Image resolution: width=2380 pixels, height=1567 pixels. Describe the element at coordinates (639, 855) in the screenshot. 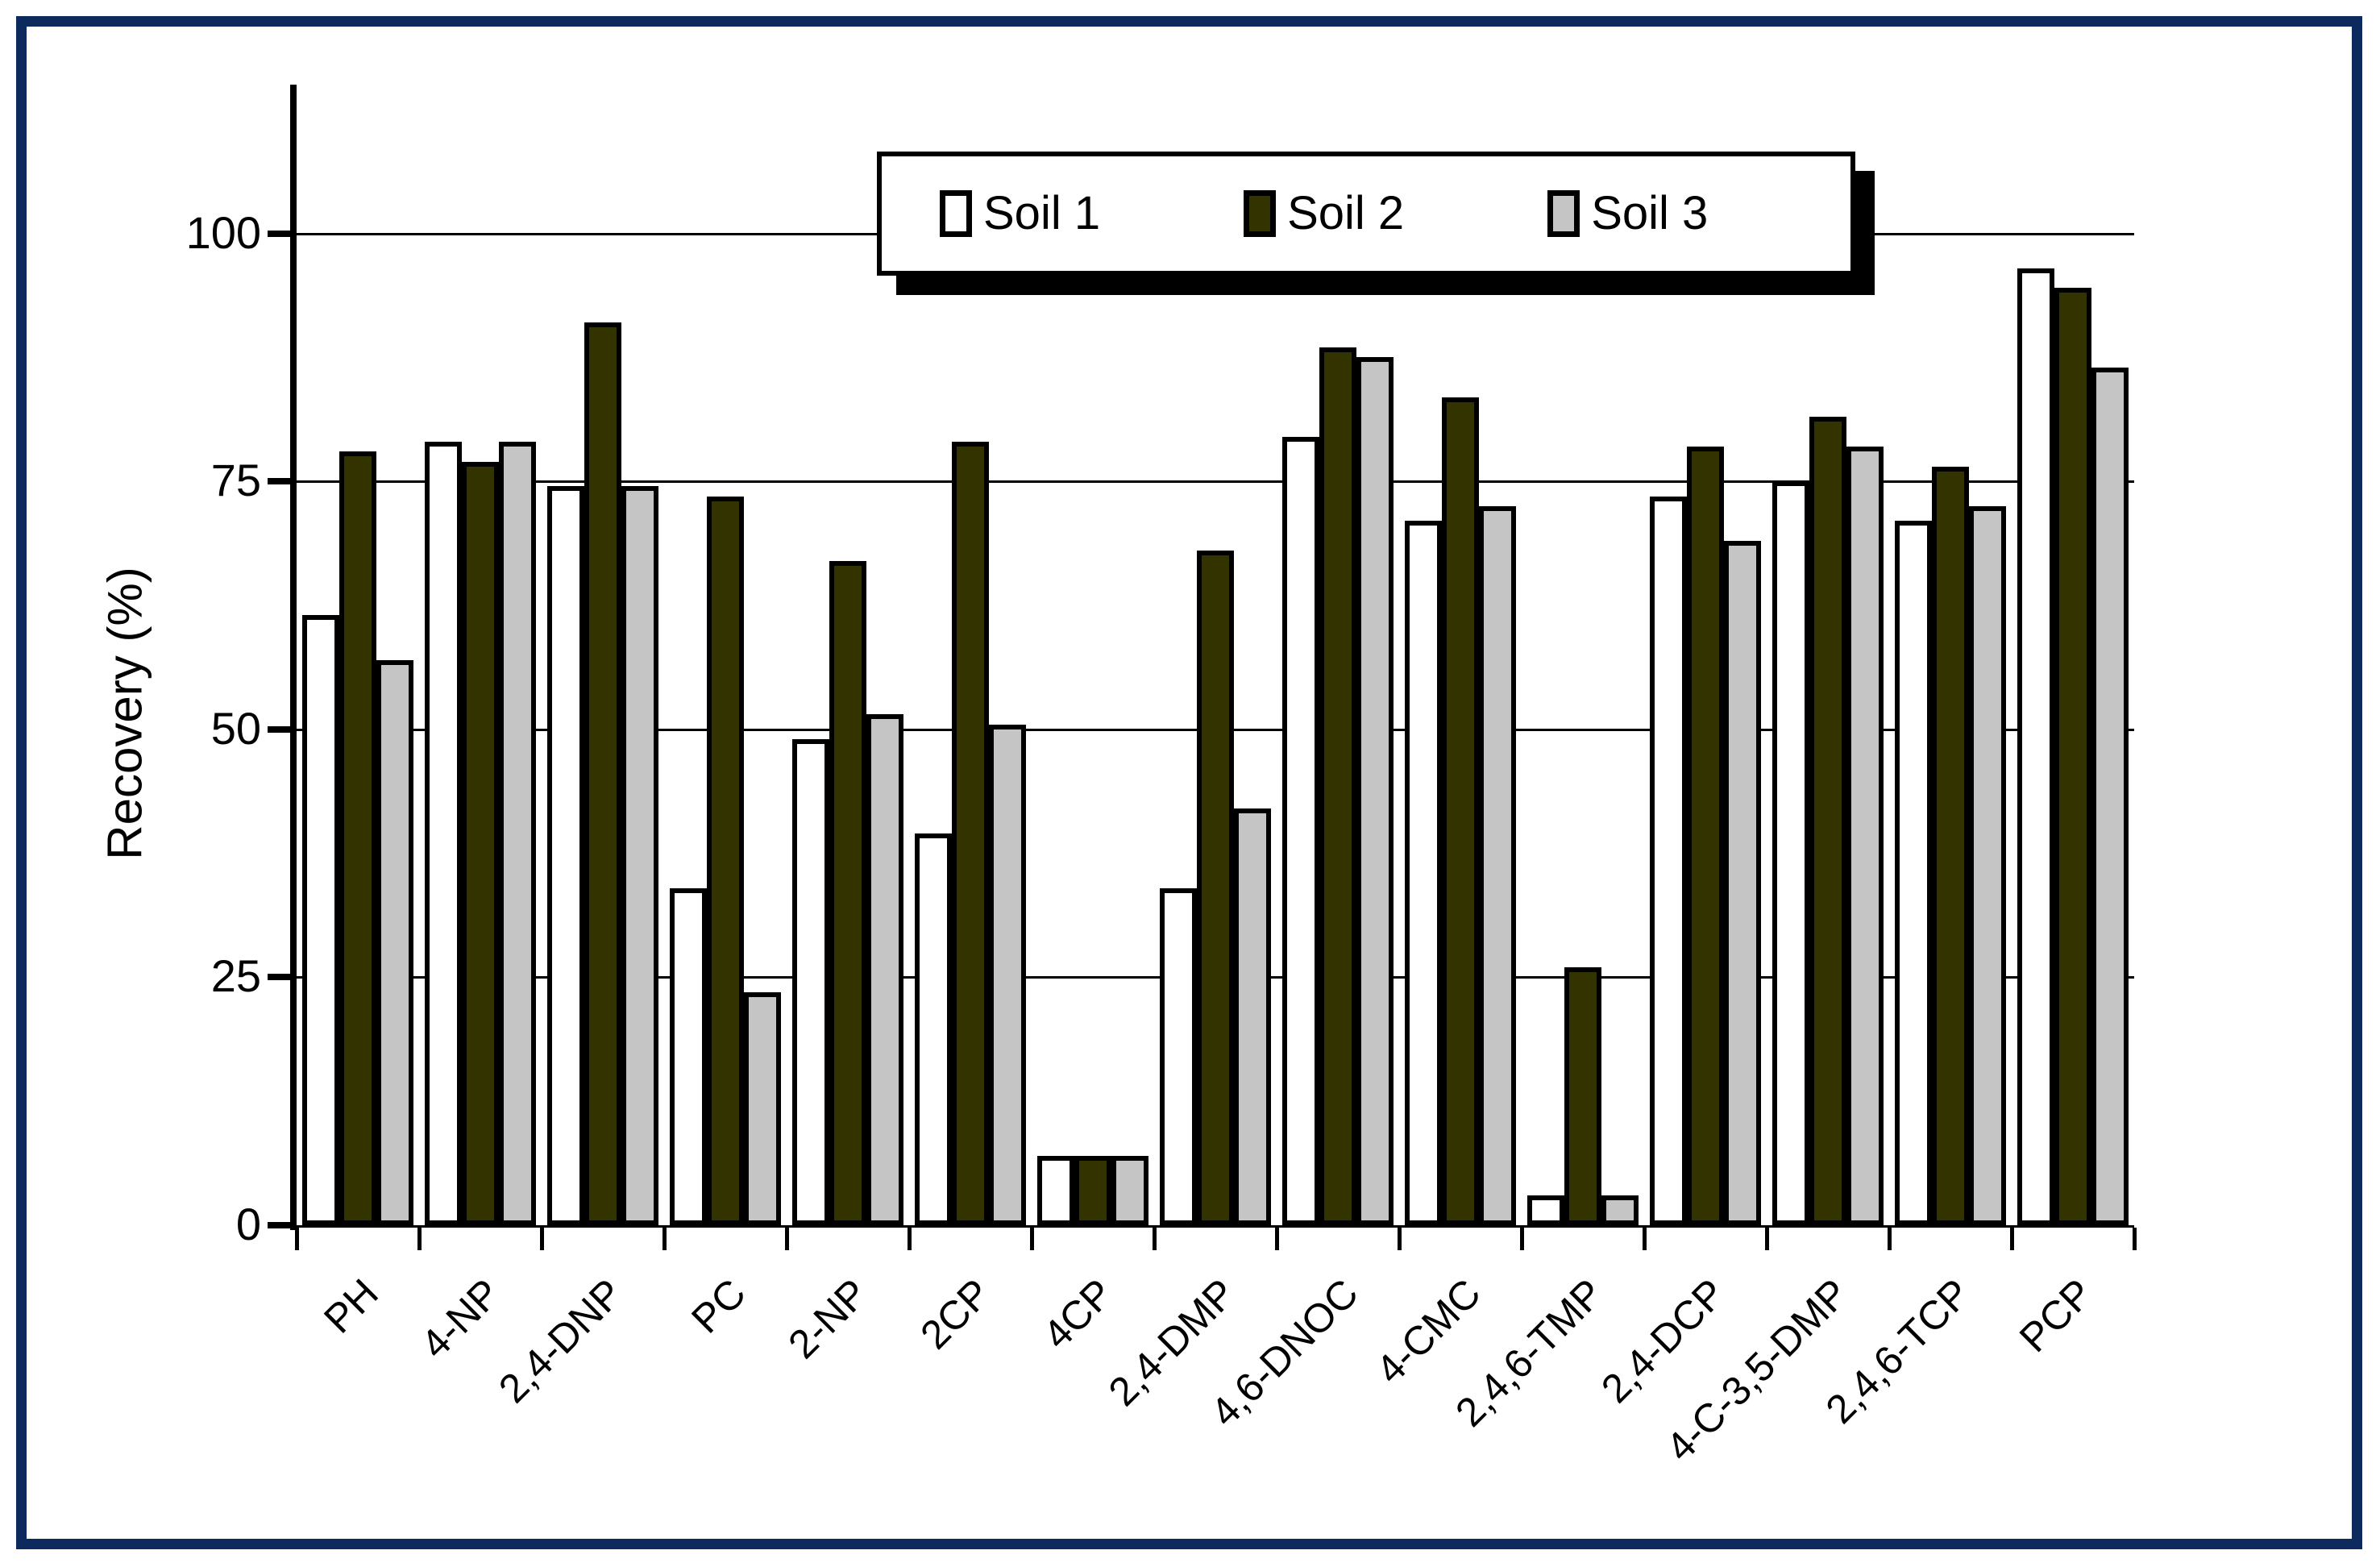

I see `bar-2,4-DNP-soil-3` at that location.